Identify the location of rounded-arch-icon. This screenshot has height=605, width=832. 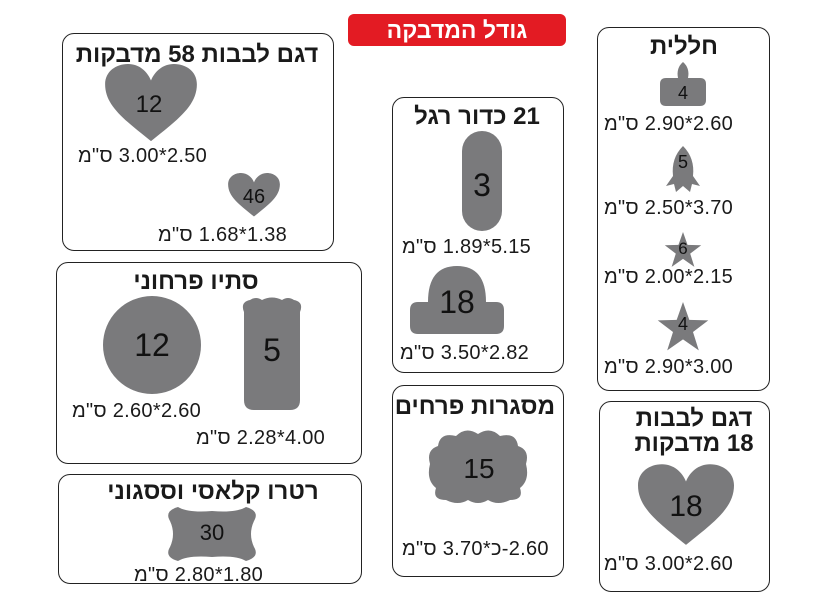
(457, 300).